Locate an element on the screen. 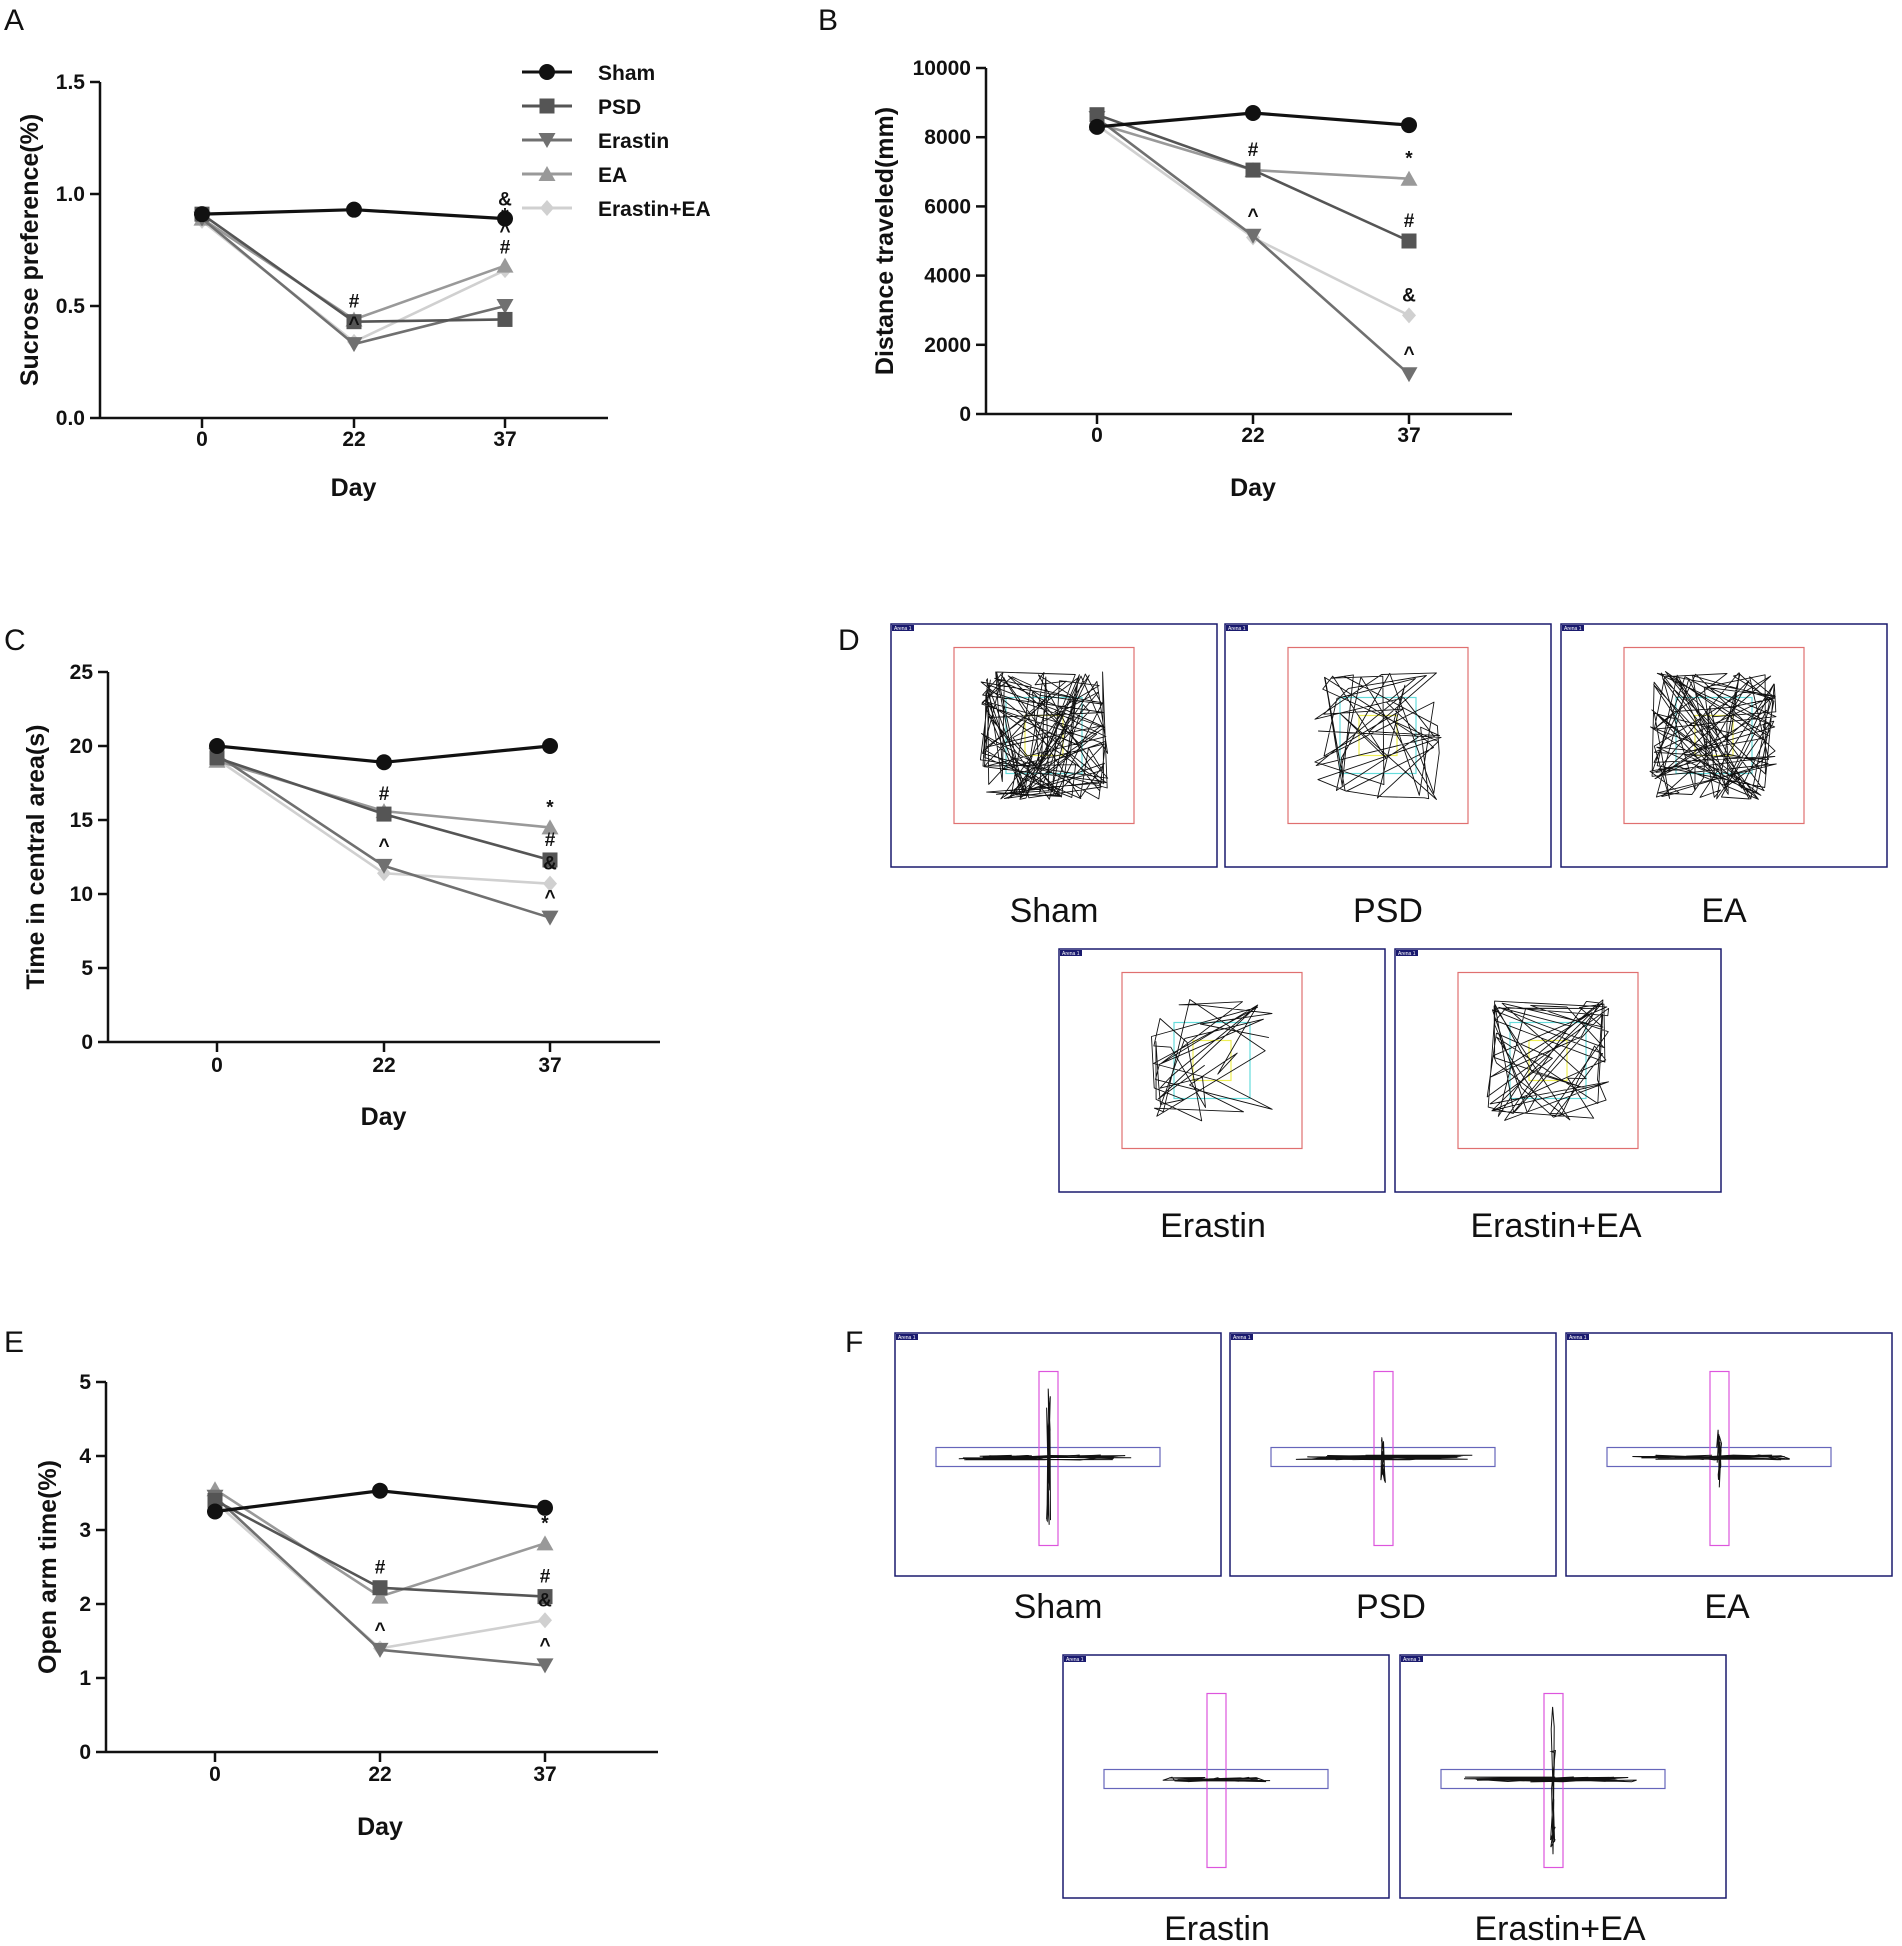 The image size is (1902, 1946). panel-letter-f: F is located at coordinates (854, 1342).